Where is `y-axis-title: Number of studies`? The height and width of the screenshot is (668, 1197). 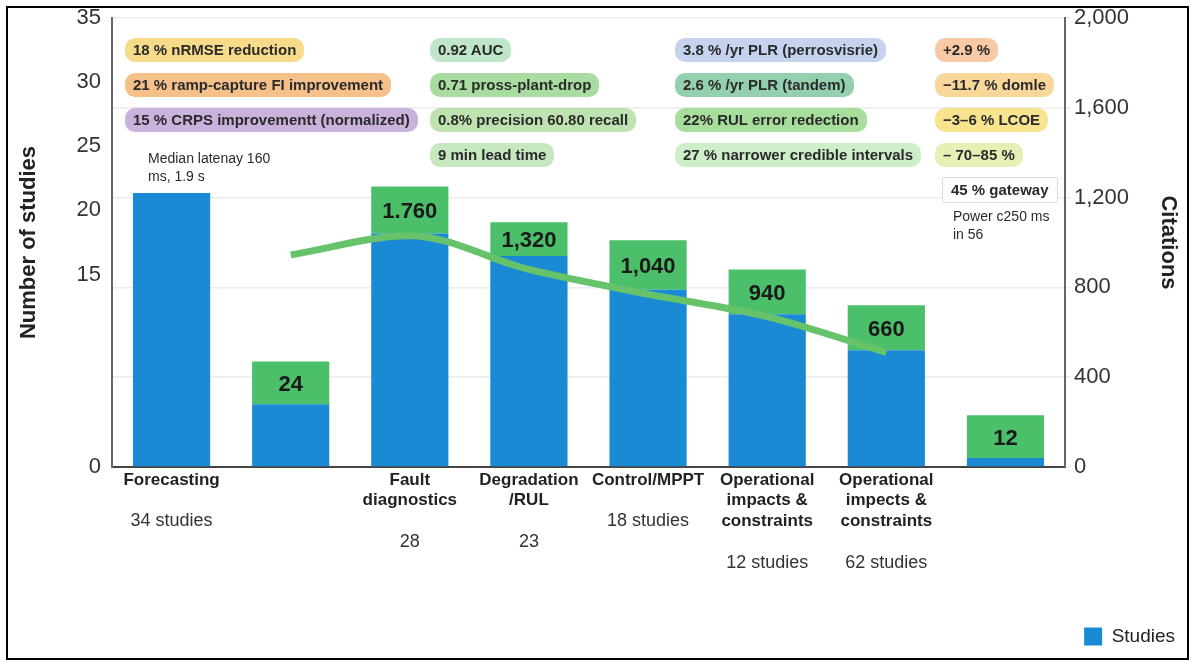
y-axis-title: Number of studies is located at coordinates (28, 242).